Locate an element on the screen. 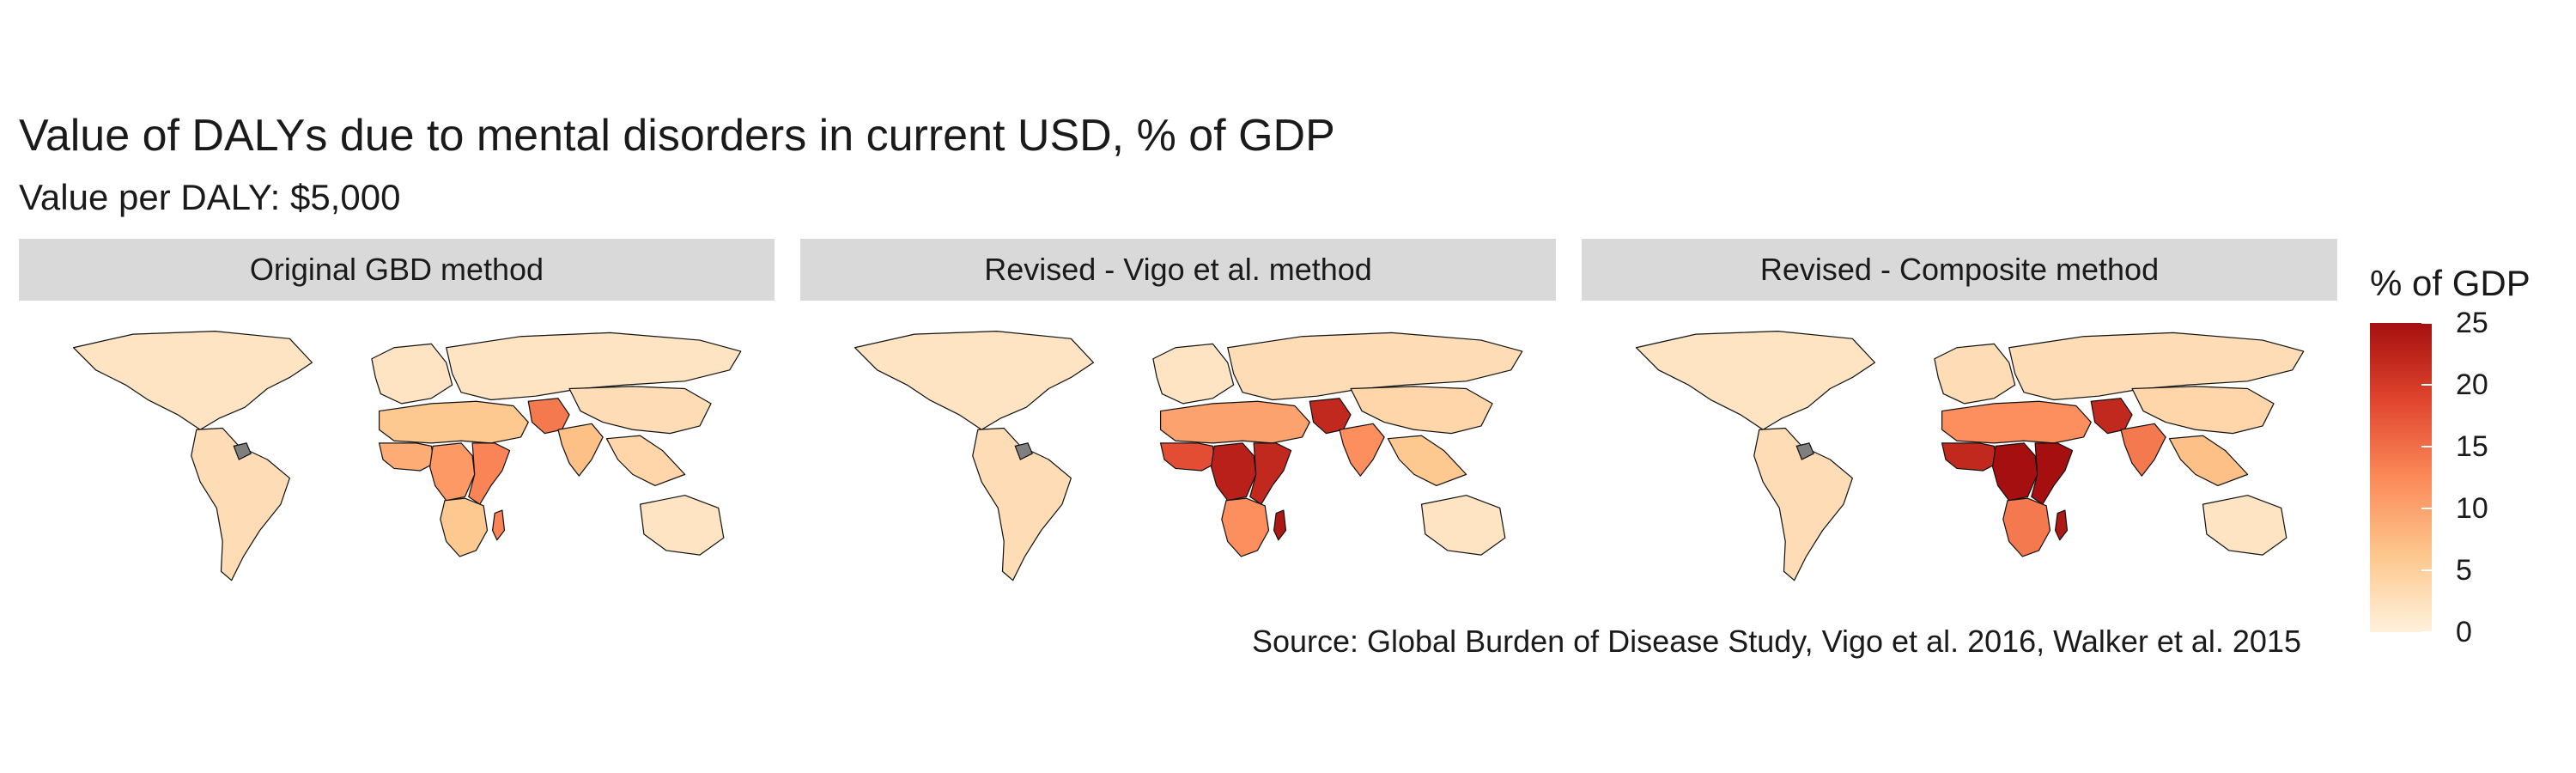  map-panel-vigo is located at coordinates (1197, 460).